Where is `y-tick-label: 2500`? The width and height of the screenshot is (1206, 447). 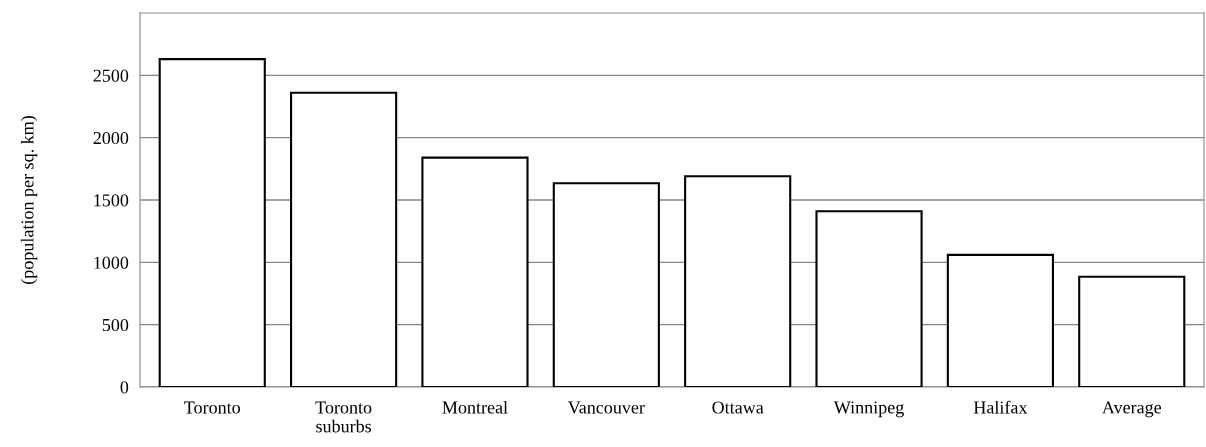 y-tick-label: 2500 is located at coordinates (111, 75).